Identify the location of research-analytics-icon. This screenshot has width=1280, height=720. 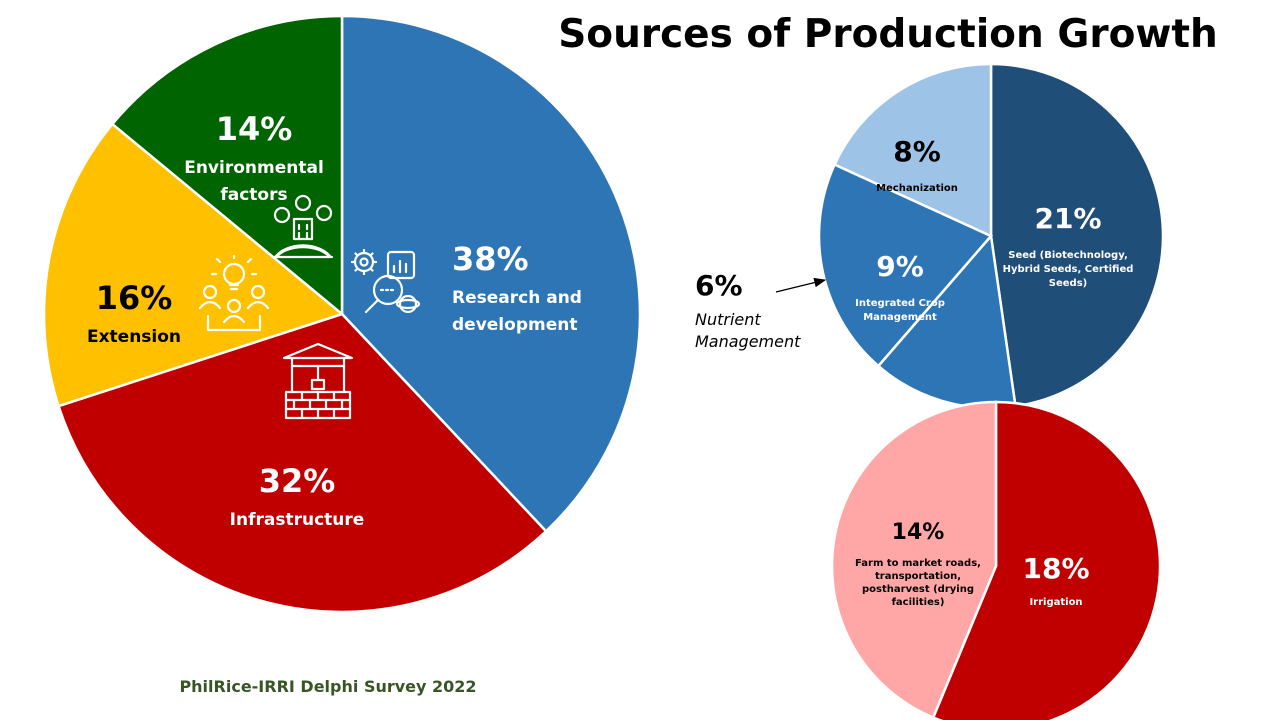
(385, 281).